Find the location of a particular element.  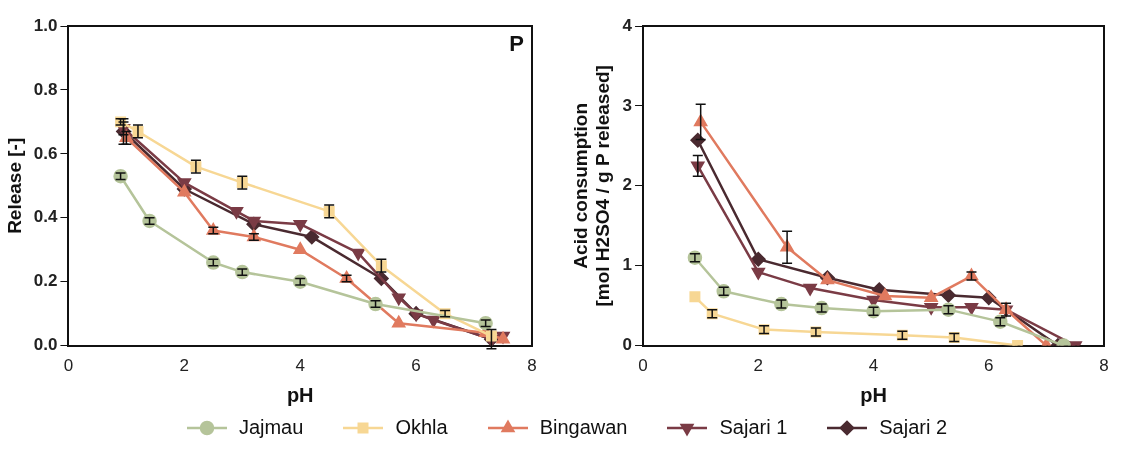

y-tick-label: 4 is located at coordinates (627, 25).